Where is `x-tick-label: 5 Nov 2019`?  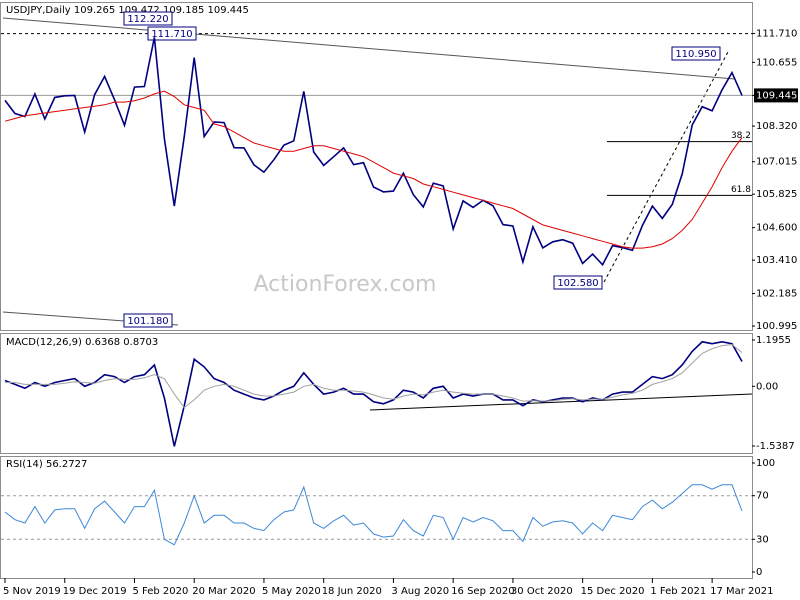
x-tick-label: 5 Nov 2019 is located at coordinates (32, 591).